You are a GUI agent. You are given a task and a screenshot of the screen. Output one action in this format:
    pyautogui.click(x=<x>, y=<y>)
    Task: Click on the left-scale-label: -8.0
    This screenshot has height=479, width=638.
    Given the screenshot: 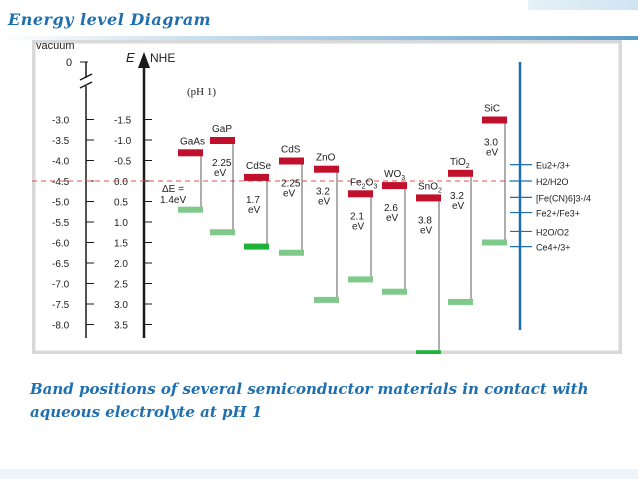 What is the action you would take?
    pyautogui.click(x=61, y=326)
    